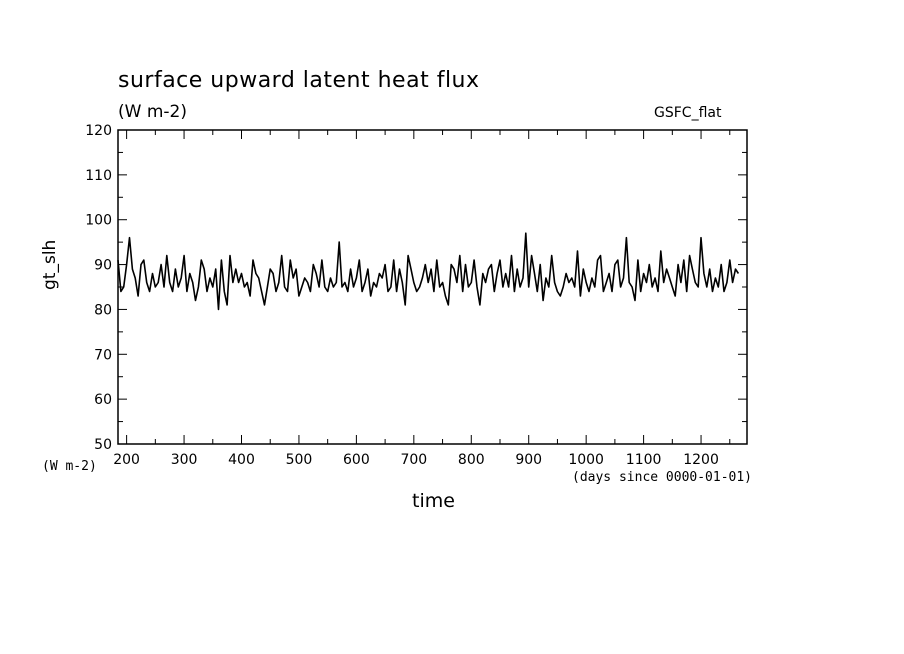  What do you see at coordinates (644, 460) in the screenshot?
I see `x-tick-label: 1100` at bounding box center [644, 460].